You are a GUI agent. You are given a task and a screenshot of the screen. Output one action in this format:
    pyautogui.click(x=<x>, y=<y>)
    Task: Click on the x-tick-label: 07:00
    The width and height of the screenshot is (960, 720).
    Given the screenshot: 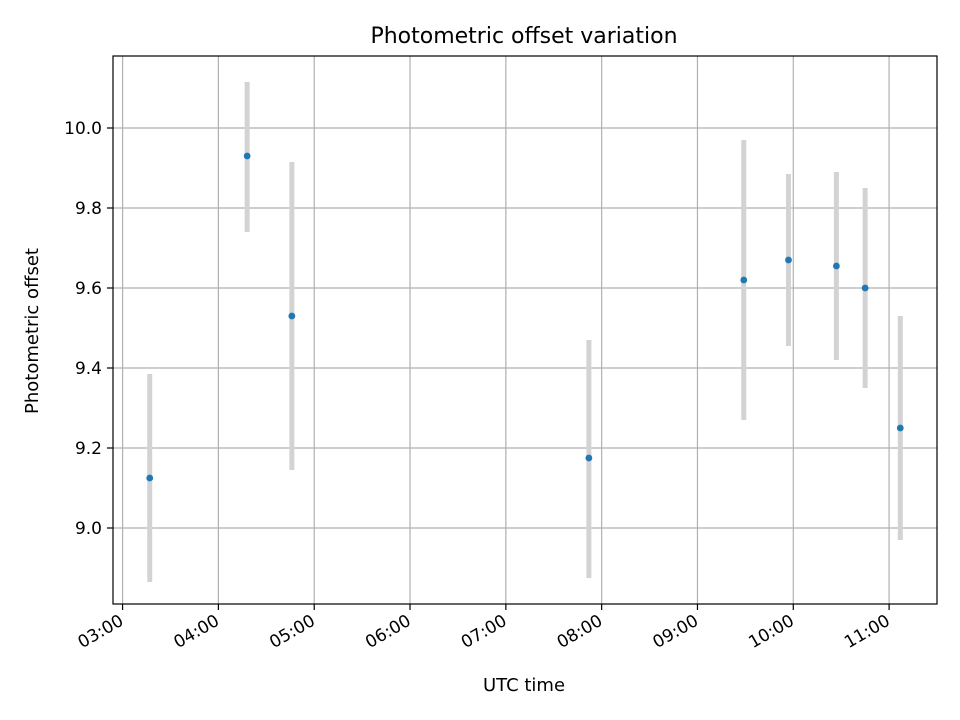 What is the action you would take?
    pyautogui.click(x=484, y=632)
    